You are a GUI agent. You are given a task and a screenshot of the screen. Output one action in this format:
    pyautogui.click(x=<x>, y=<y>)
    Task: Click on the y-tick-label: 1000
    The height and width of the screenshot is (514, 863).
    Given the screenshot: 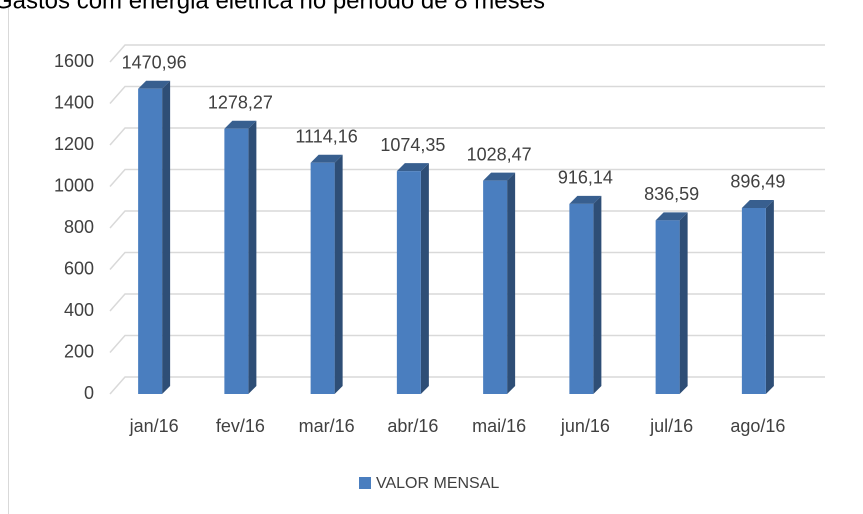 What is the action you would take?
    pyautogui.click(x=74, y=185)
    